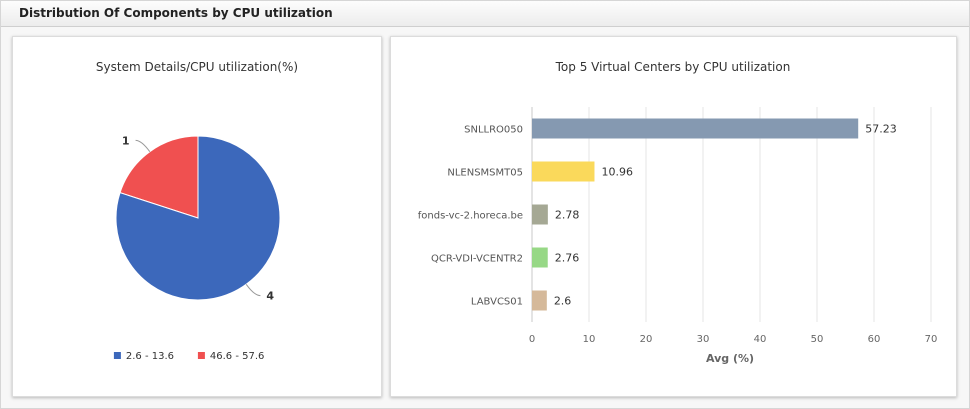 This screenshot has width=970, height=409. Describe the element at coordinates (874, 339) in the screenshot. I see `x-tick-label: 60` at that location.